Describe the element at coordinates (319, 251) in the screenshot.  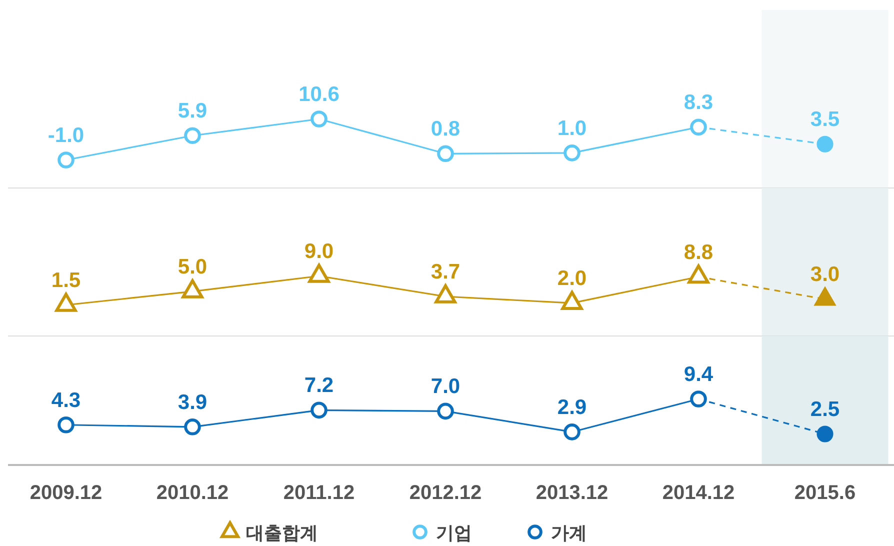
I see `data-label: 9.0` at that location.